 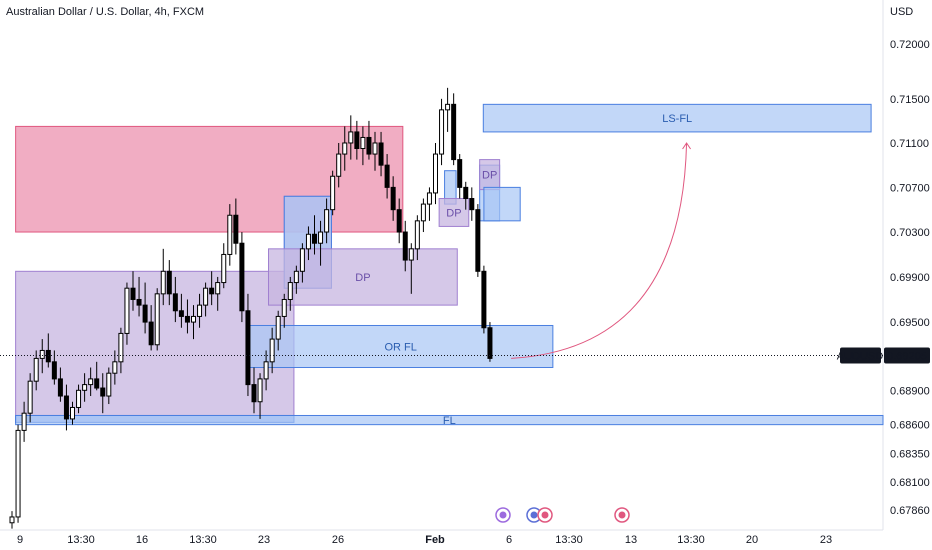 What do you see at coordinates (910, 188) in the screenshot?
I see `y-tick-label: 0.70700` at bounding box center [910, 188].